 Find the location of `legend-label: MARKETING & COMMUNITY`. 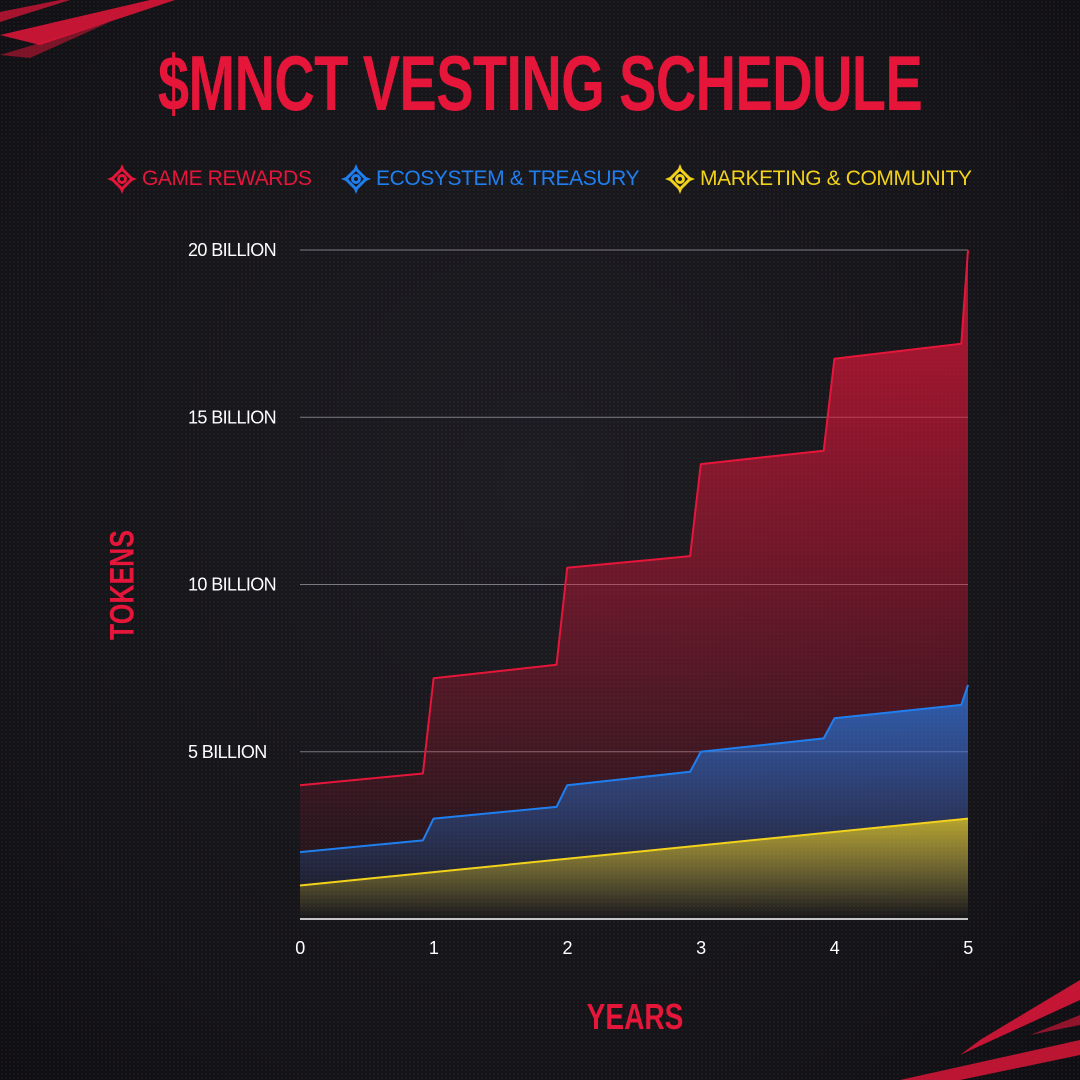

legend-label: MARKETING & COMMUNITY is located at coordinates (836, 178).